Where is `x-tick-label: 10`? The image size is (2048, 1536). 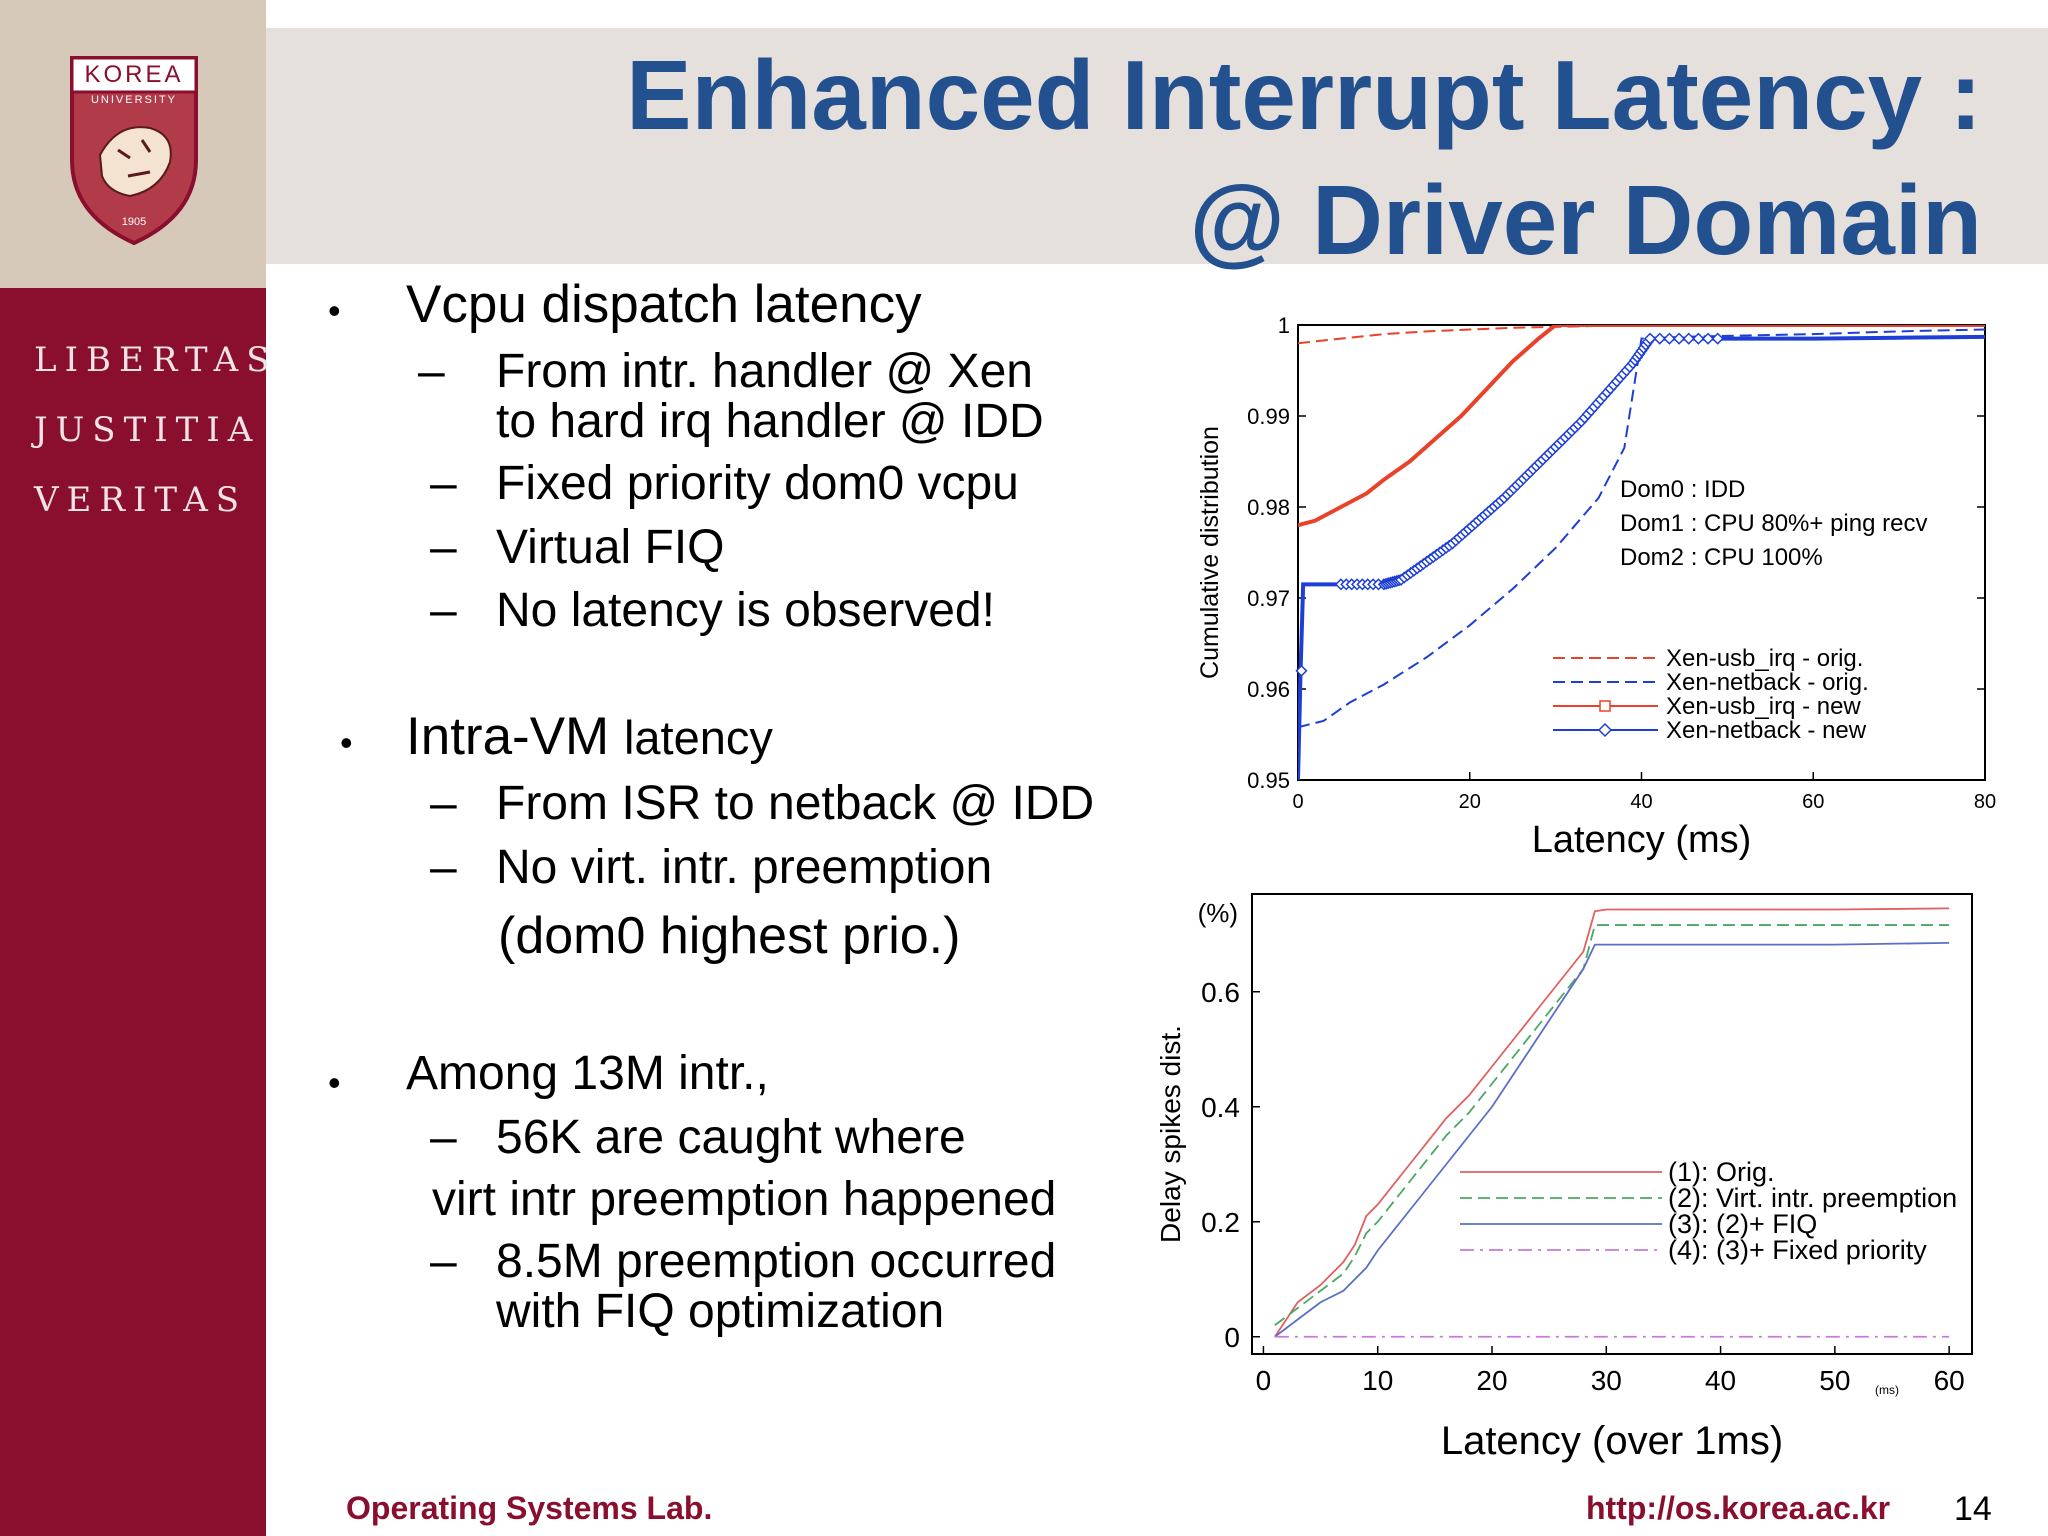 x-tick-label: 10 is located at coordinates (1377, 1380).